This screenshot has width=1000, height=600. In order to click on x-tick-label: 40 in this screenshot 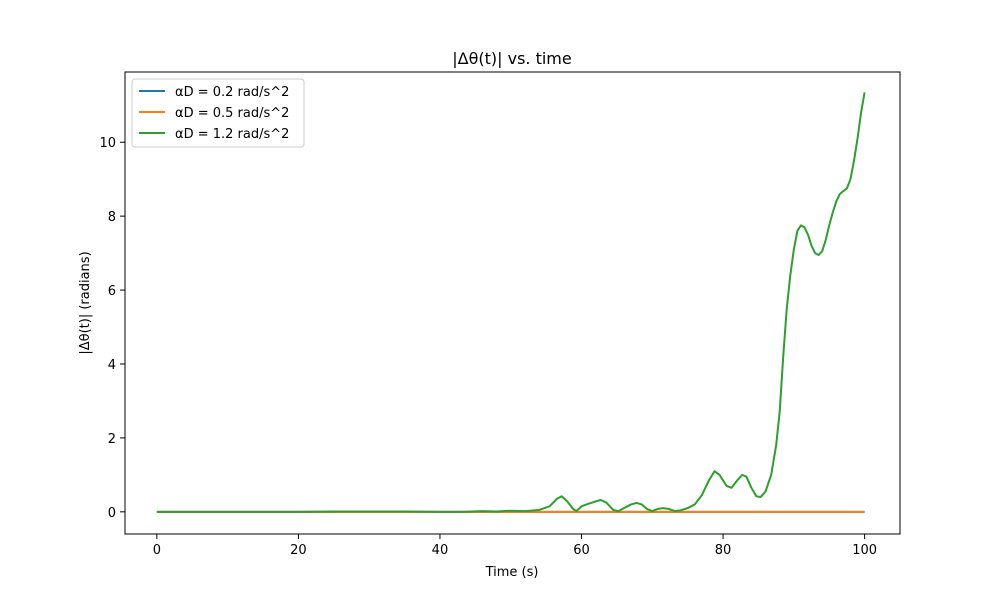, I will do `click(440, 550)`.